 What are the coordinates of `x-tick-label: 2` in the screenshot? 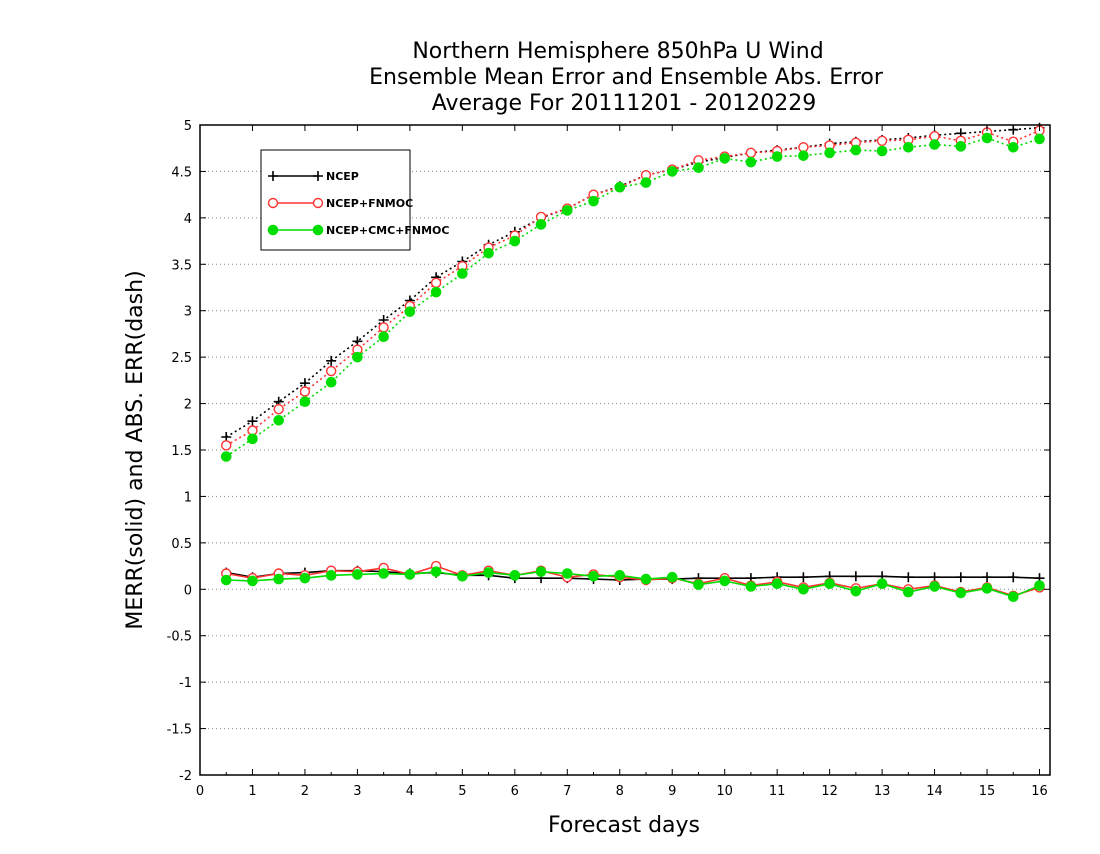 It's located at (305, 791).